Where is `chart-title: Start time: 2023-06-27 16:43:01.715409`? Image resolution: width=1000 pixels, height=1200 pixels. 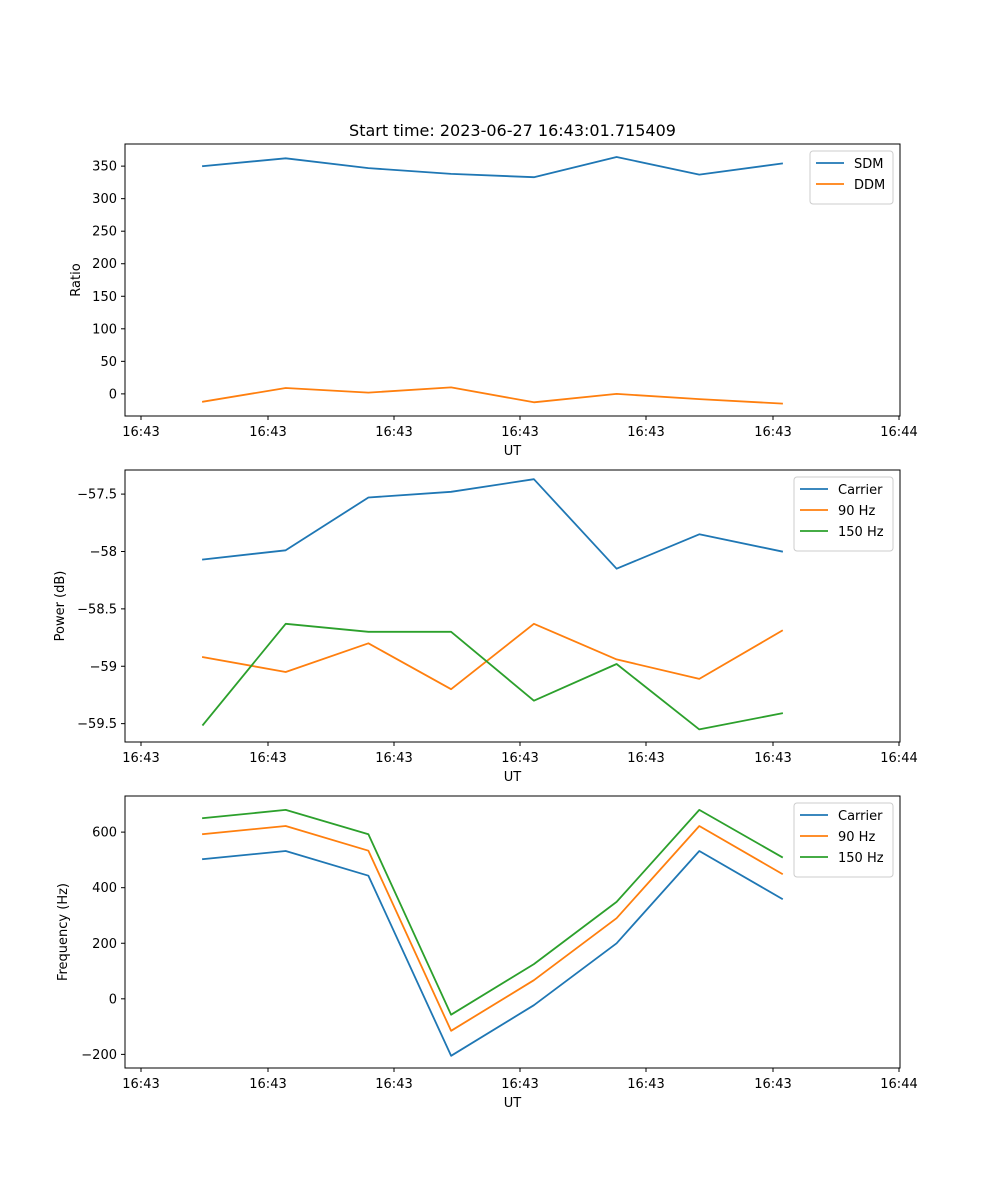
chart-title: Start time: 2023-06-27 16:43:01.715409 is located at coordinates (512, 130).